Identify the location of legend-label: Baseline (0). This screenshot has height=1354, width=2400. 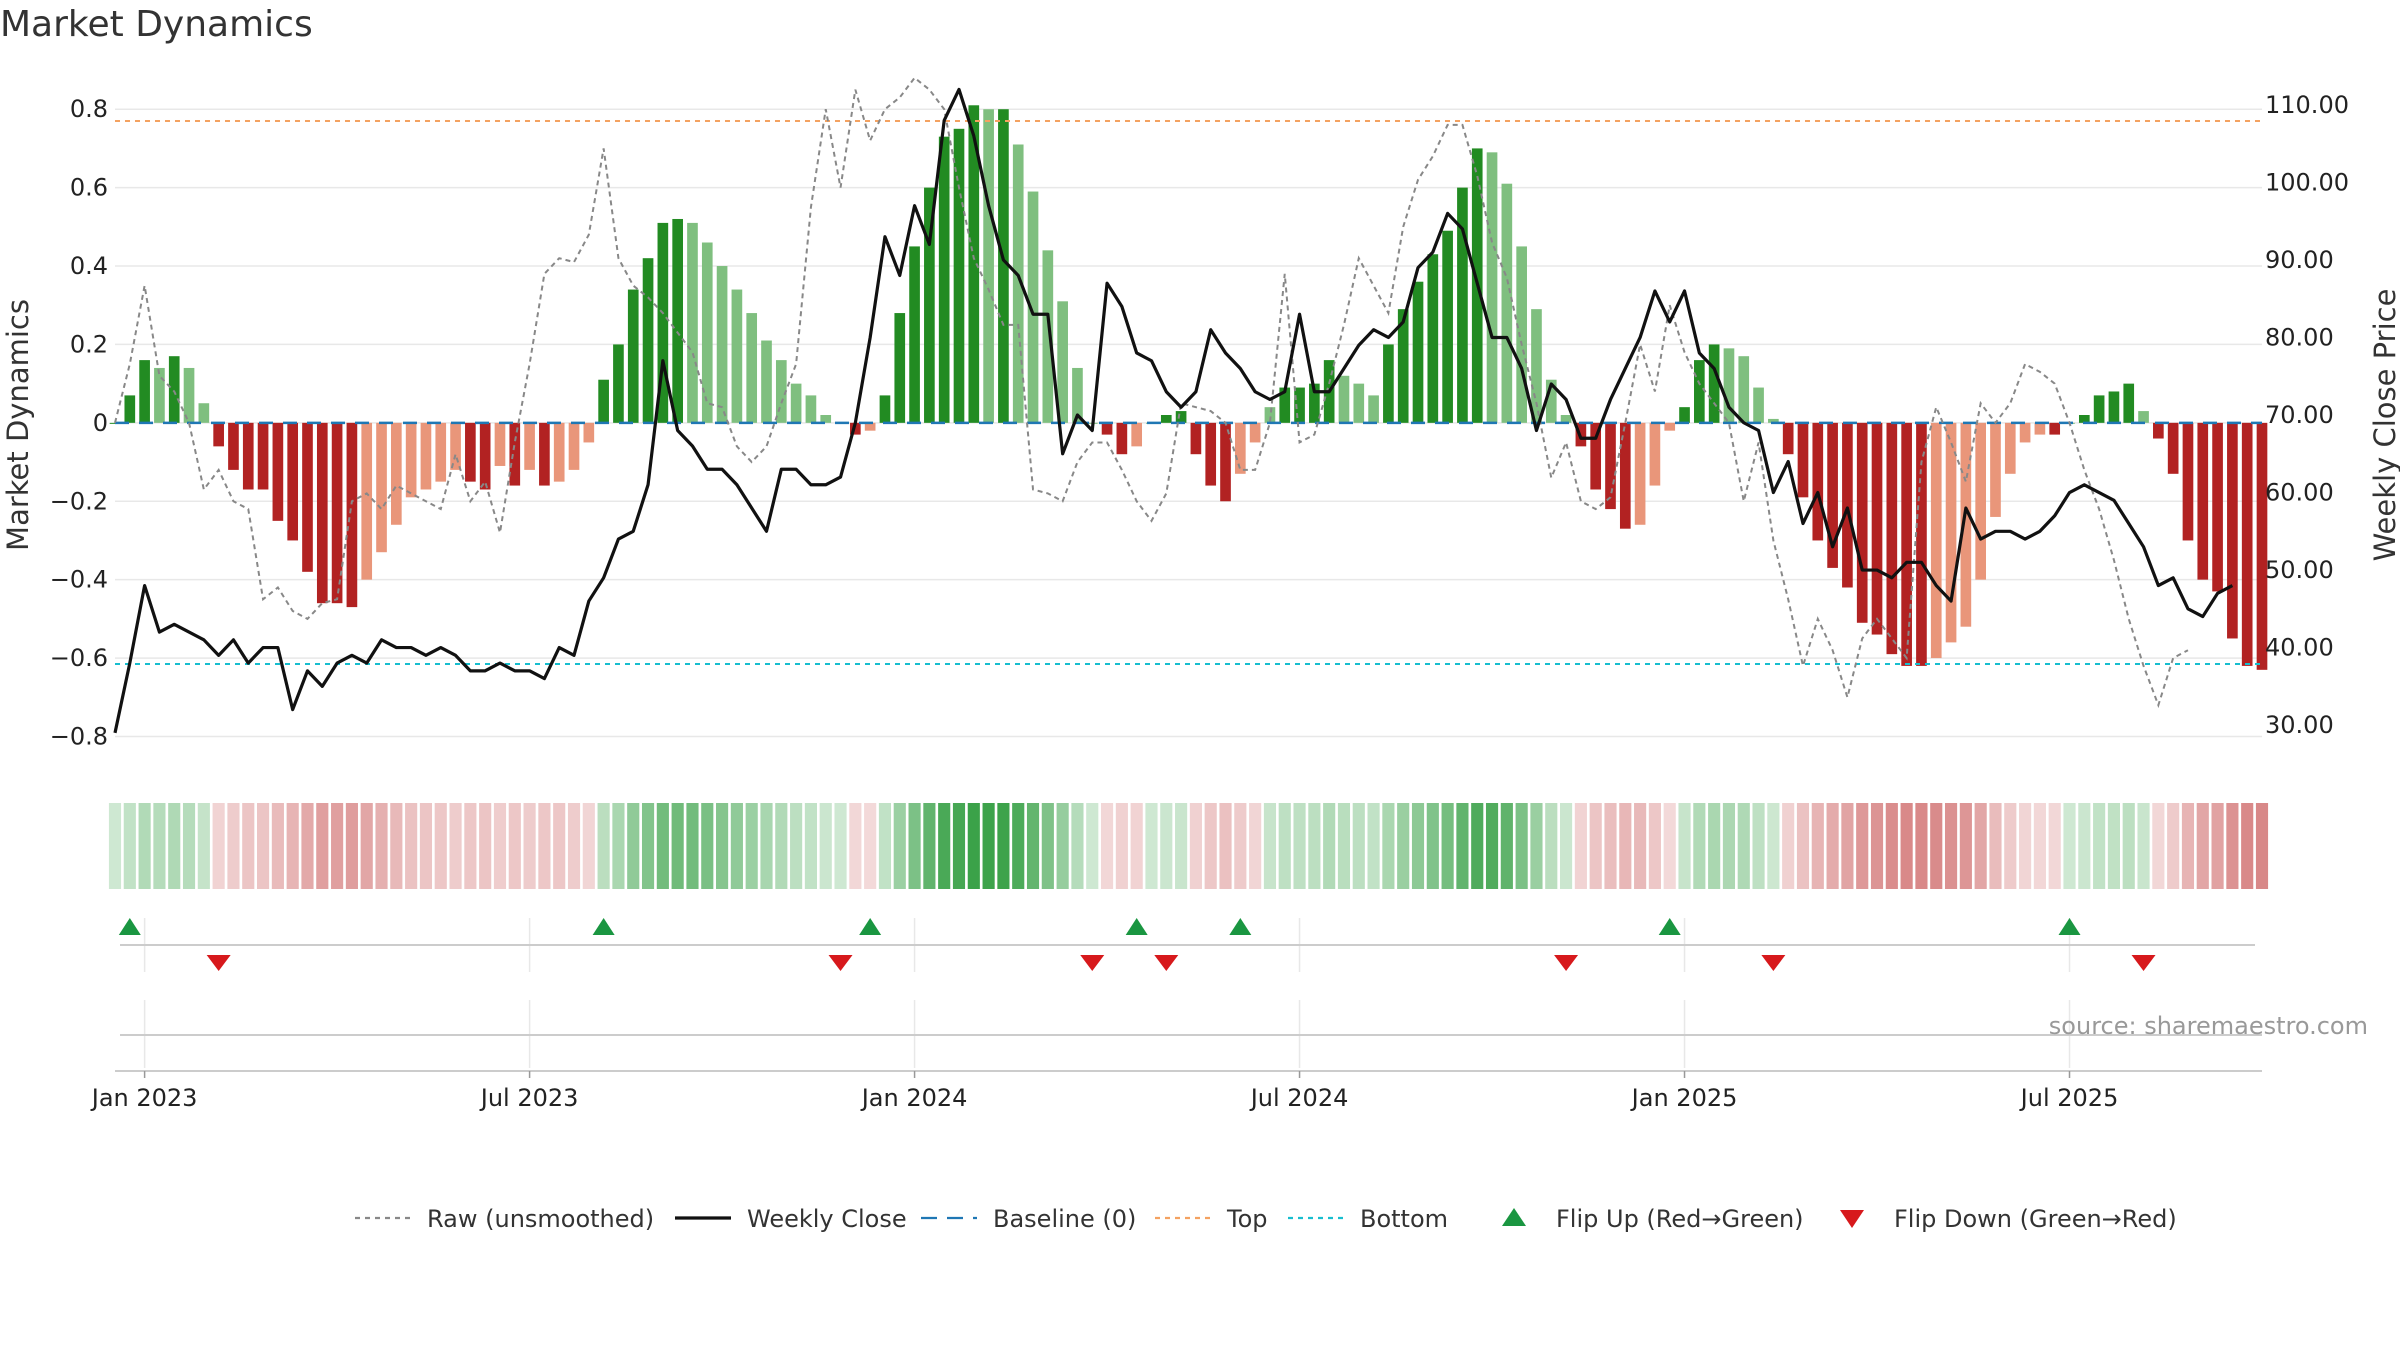
(1064, 1219).